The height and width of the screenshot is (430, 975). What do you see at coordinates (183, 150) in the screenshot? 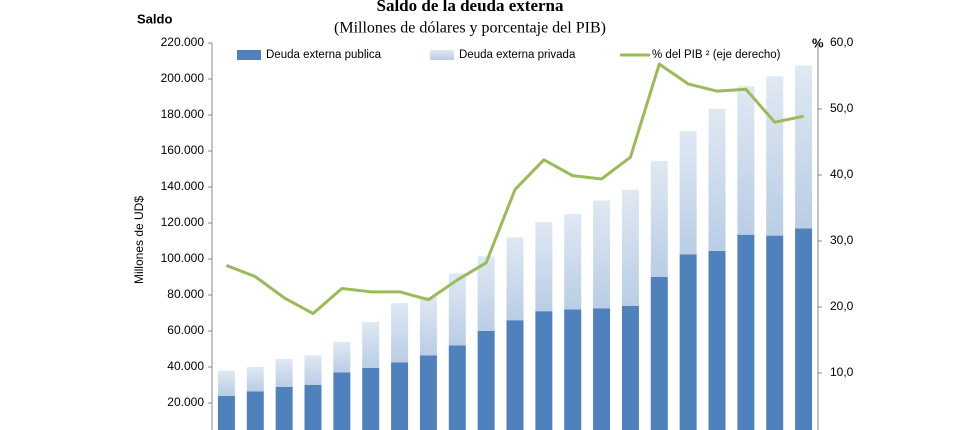
I see `y-tick-label: 160.000` at bounding box center [183, 150].